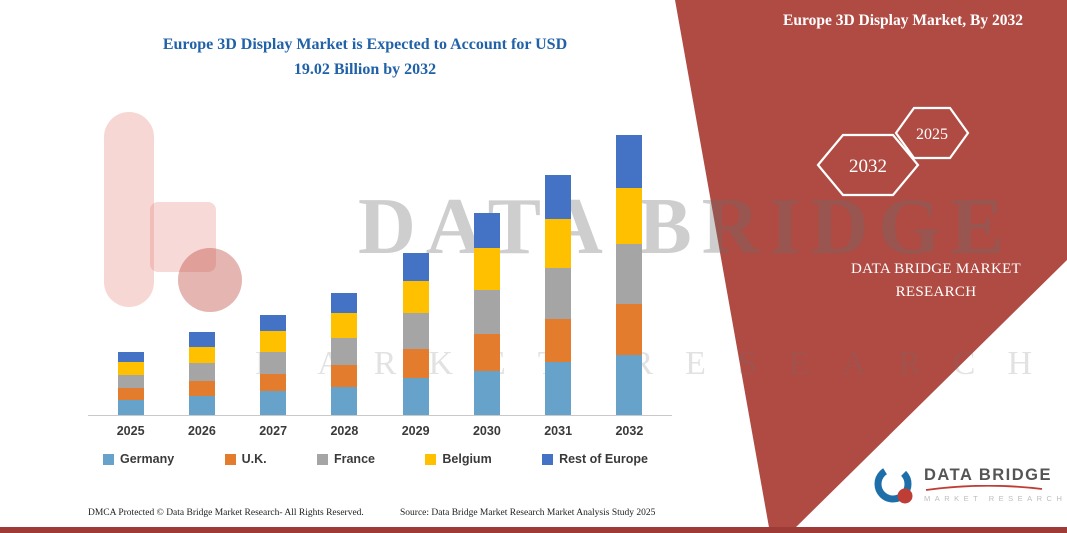 The height and width of the screenshot is (533, 1067). I want to click on legend-swatch-germany, so click(108, 459).